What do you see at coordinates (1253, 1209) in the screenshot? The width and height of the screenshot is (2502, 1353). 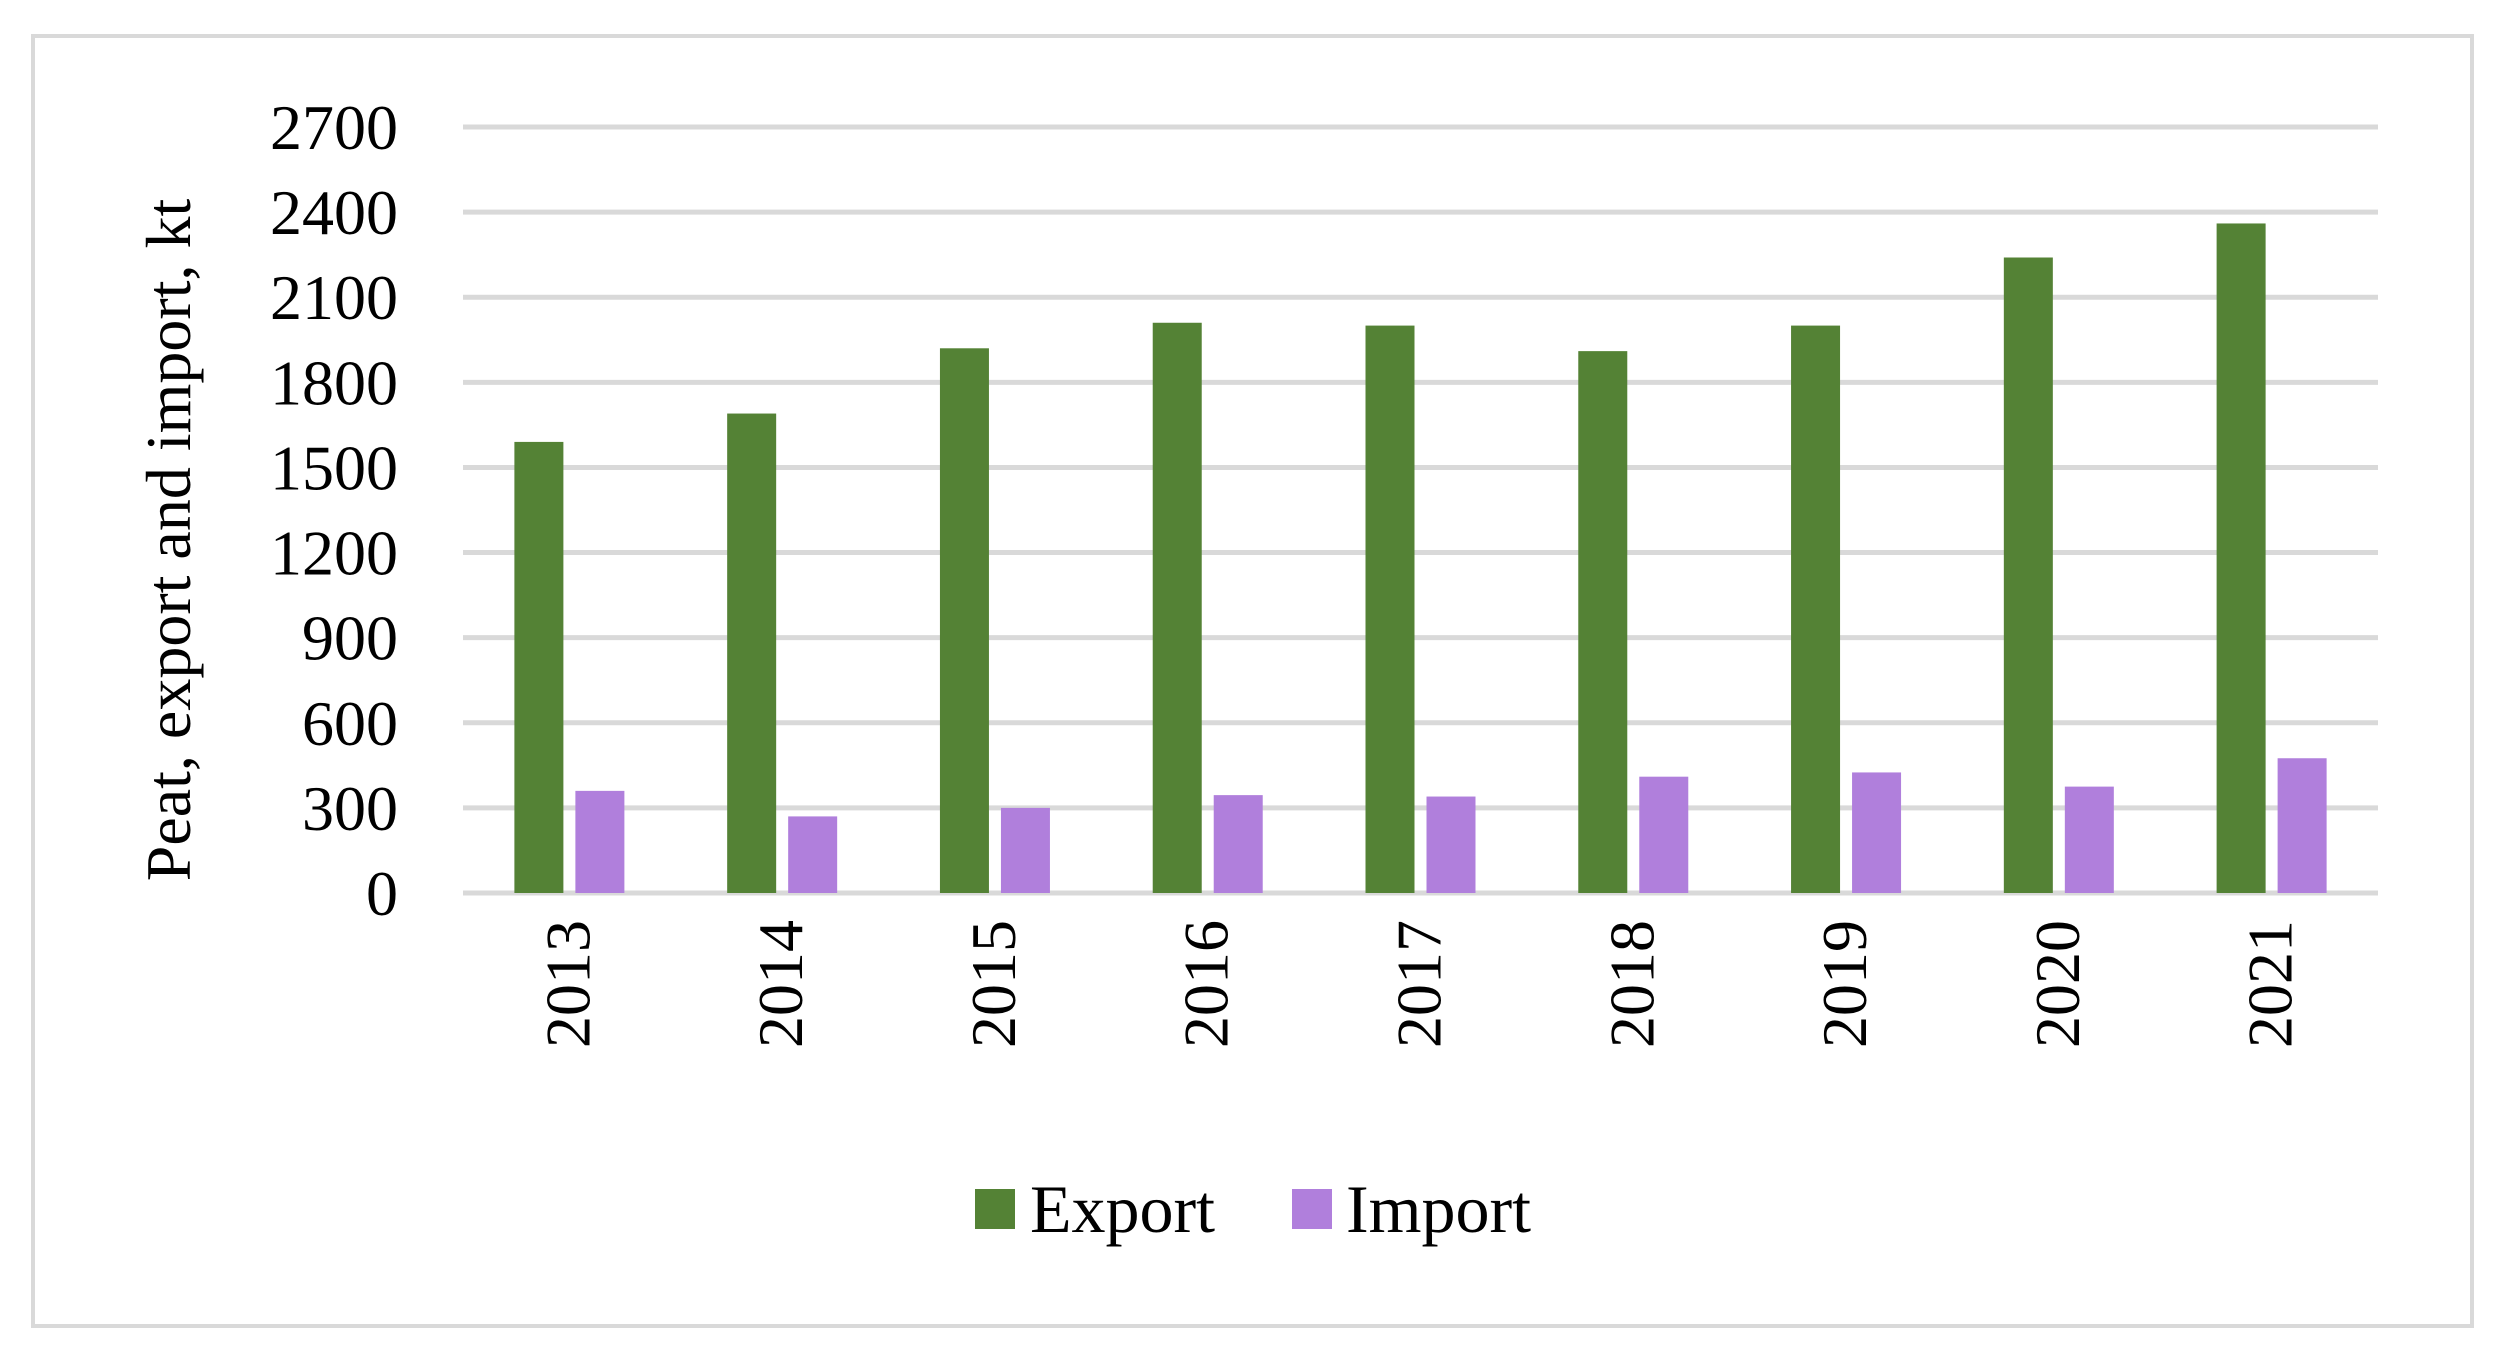 I see `legend: Export Import` at bounding box center [1253, 1209].